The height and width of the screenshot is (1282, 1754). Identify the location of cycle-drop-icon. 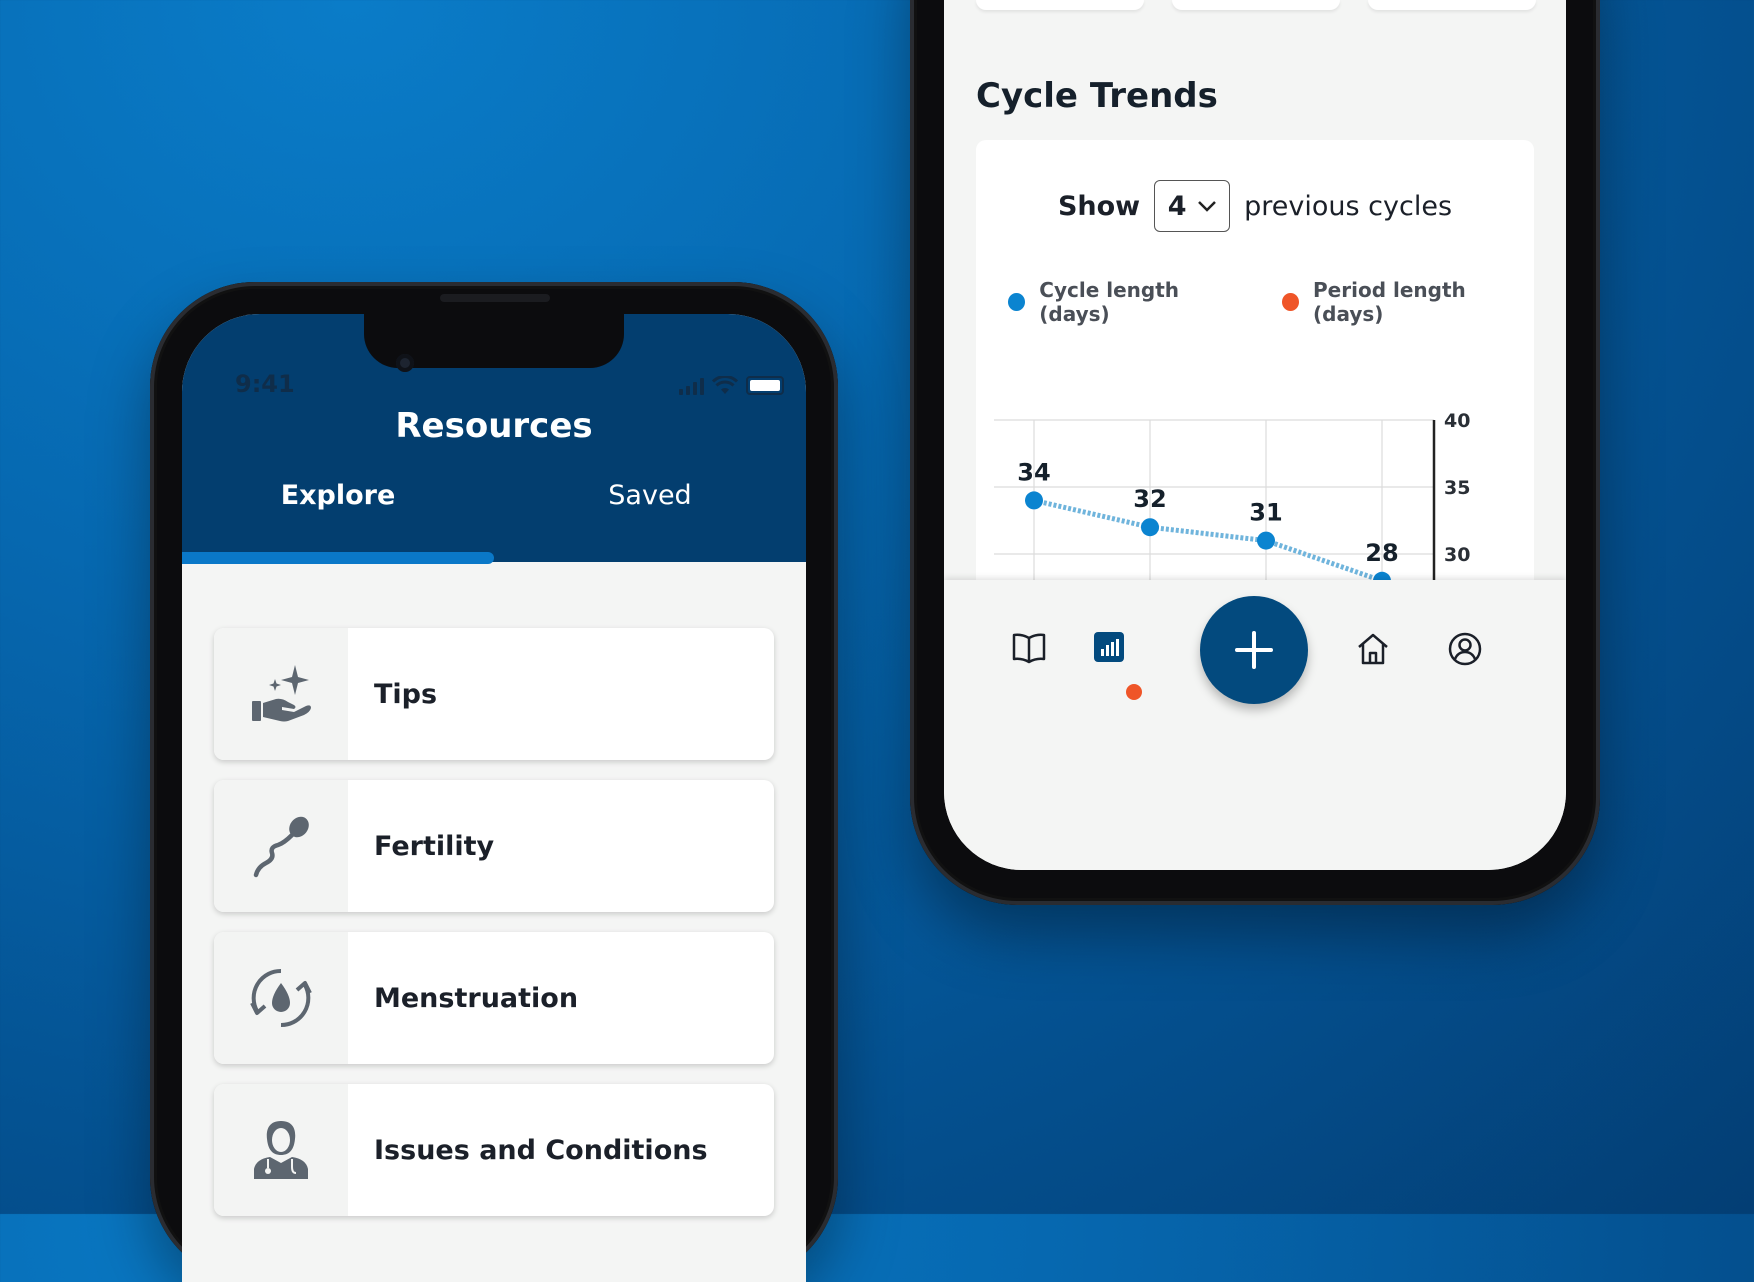
(281, 998).